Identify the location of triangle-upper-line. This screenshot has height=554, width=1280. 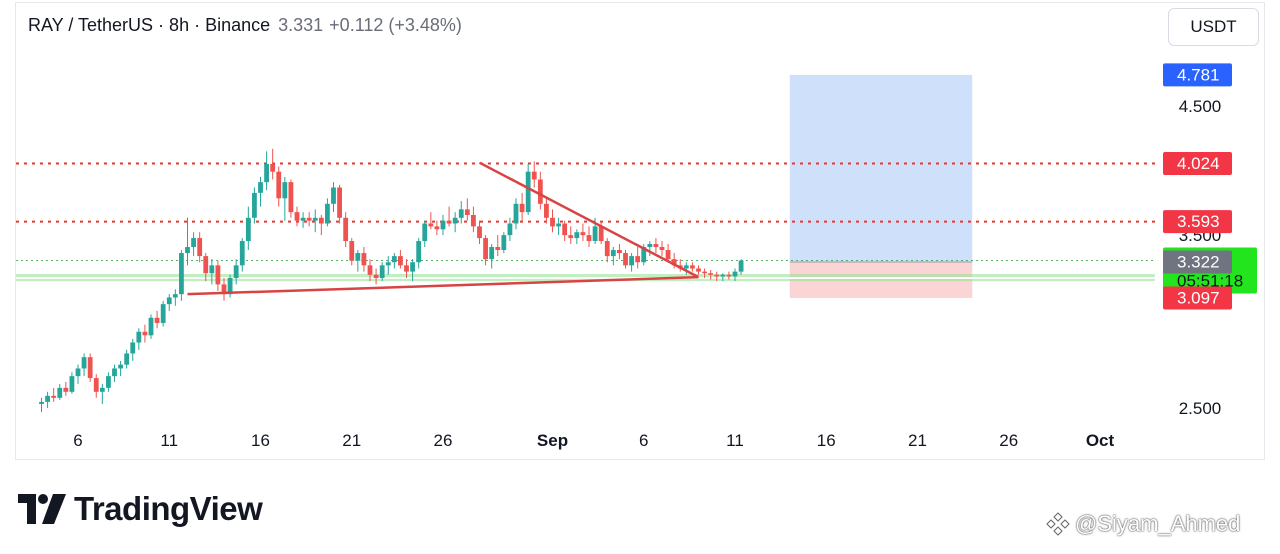
(589, 220).